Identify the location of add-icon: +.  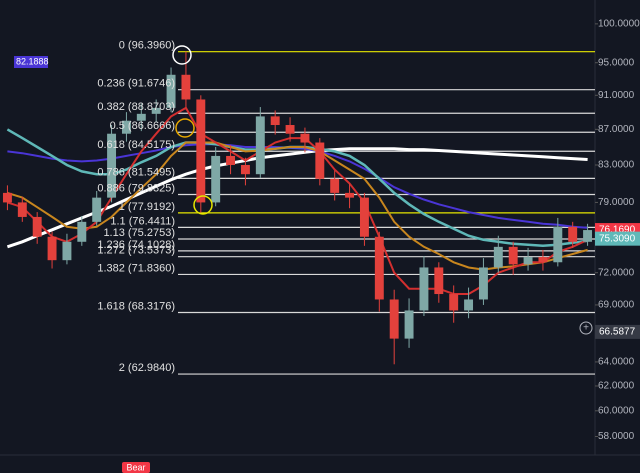
(586, 328).